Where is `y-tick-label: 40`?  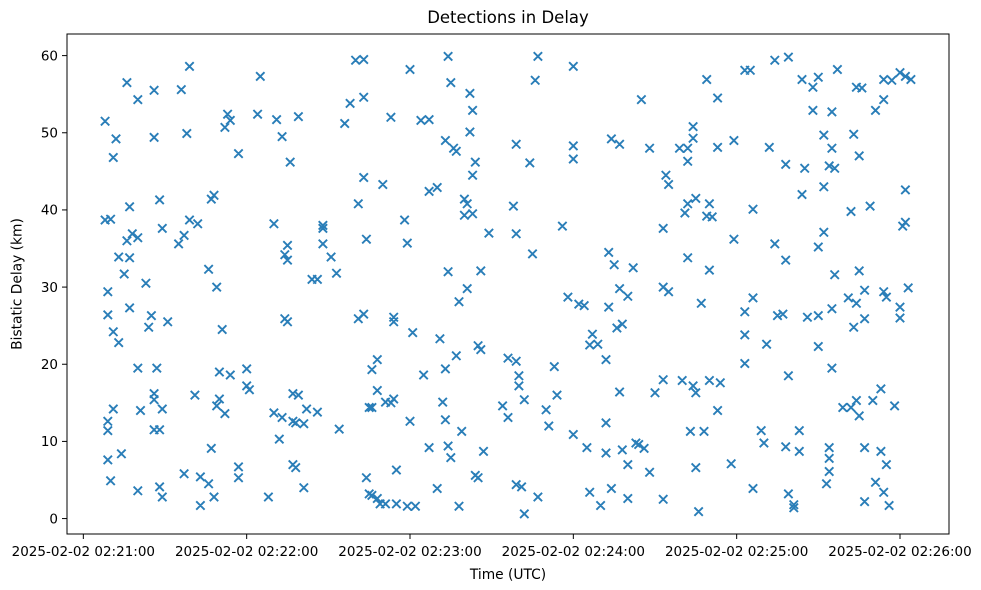 y-tick-label: 40 is located at coordinates (49, 211).